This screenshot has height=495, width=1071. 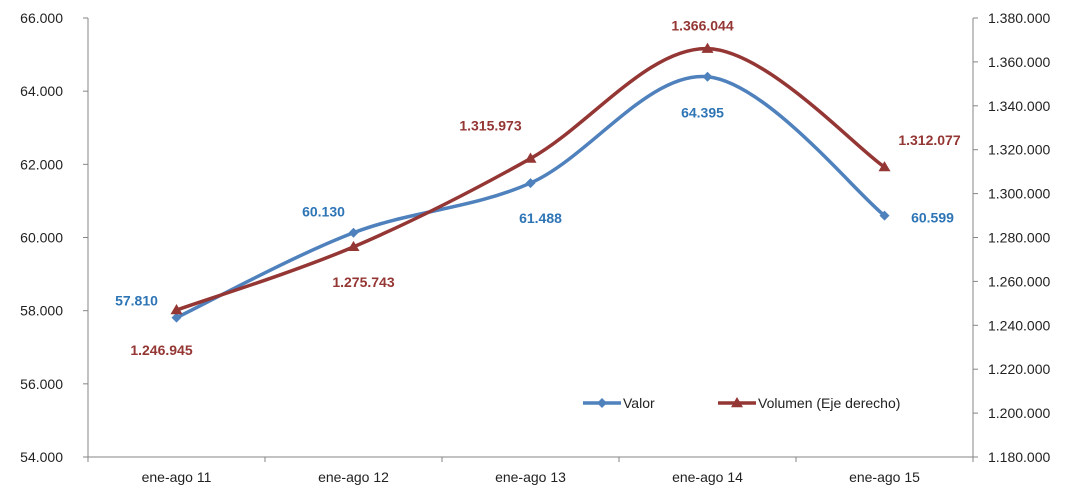 I want to click on x-tick-label: ene-ago 15, so click(x=884, y=477).